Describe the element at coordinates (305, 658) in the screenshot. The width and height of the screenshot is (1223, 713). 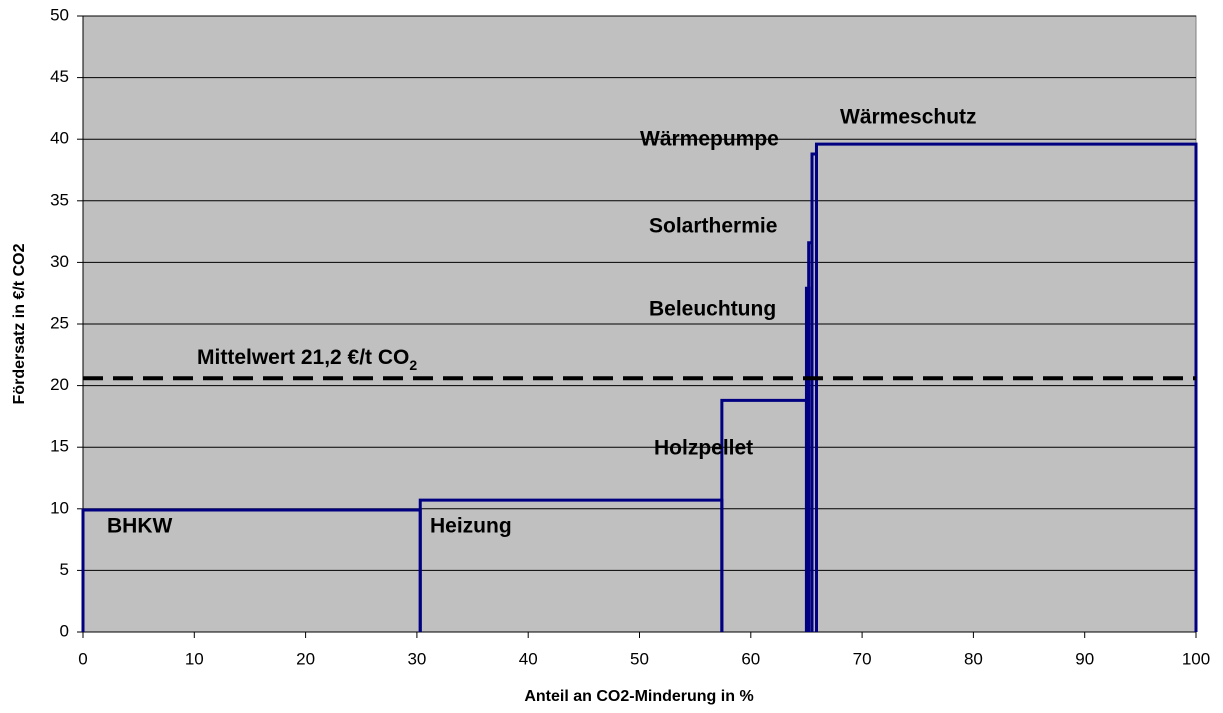
I see `x-tick-label: 20` at that location.